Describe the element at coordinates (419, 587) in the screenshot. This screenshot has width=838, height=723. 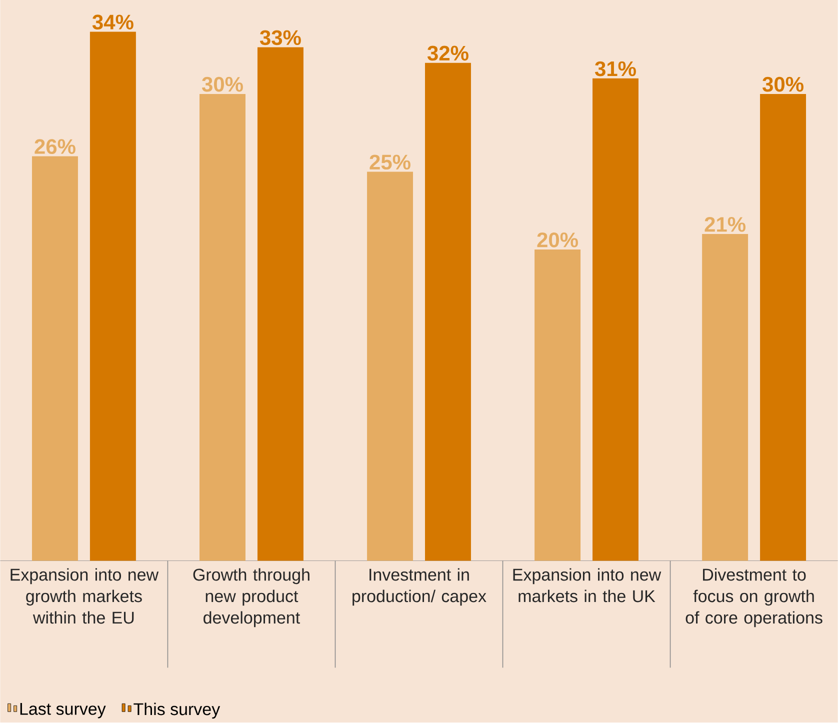
I see `x-tick-label: Investment in production/ capex` at that location.